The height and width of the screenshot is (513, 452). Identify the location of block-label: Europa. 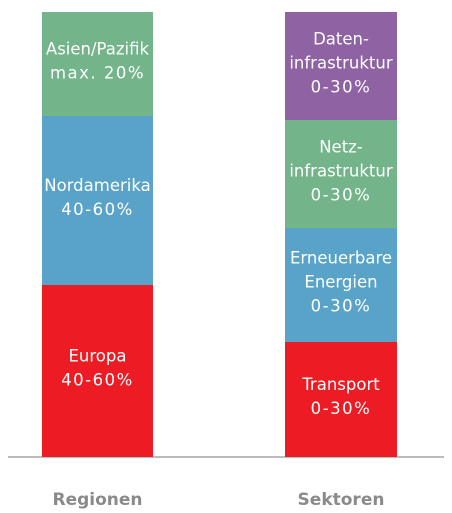
(98, 356).